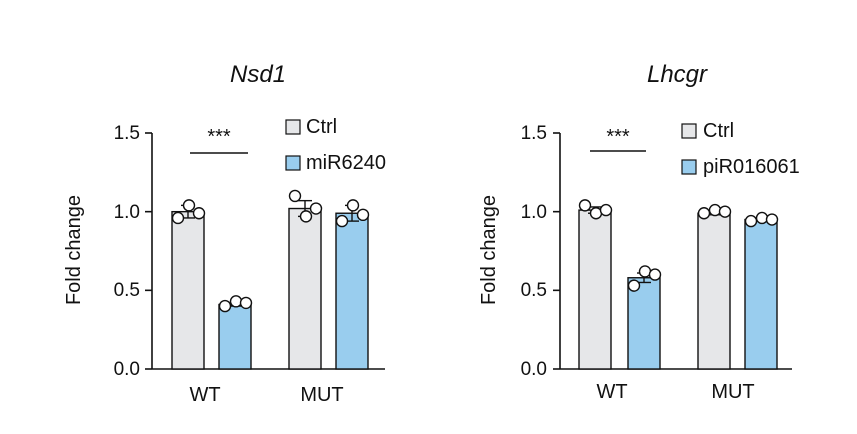  Describe the element at coordinates (258, 74) in the screenshot. I see `chart-title: Nsd1` at that location.